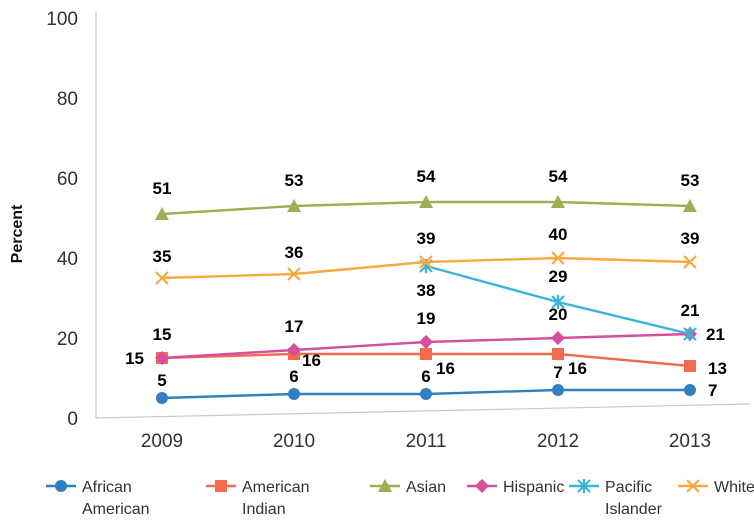 The image size is (754, 521). Describe the element at coordinates (98, 498) in the screenshot. I see `legend-item: African American` at that location.